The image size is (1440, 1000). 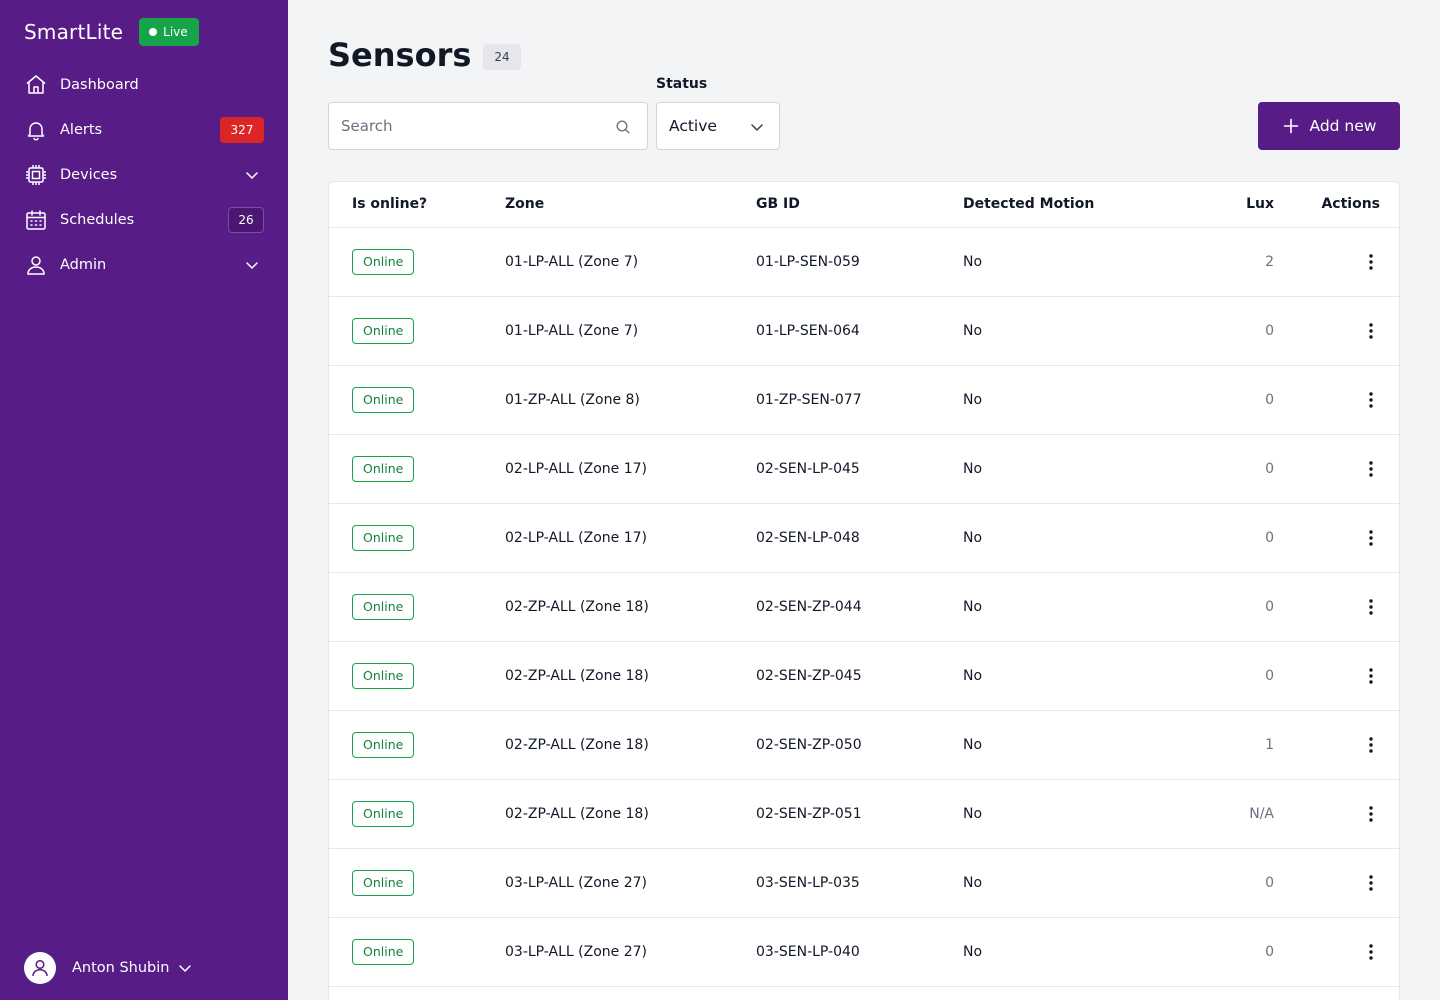 What do you see at coordinates (693, 126) in the screenshot?
I see `status-selected-value: Active` at bounding box center [693, 126].